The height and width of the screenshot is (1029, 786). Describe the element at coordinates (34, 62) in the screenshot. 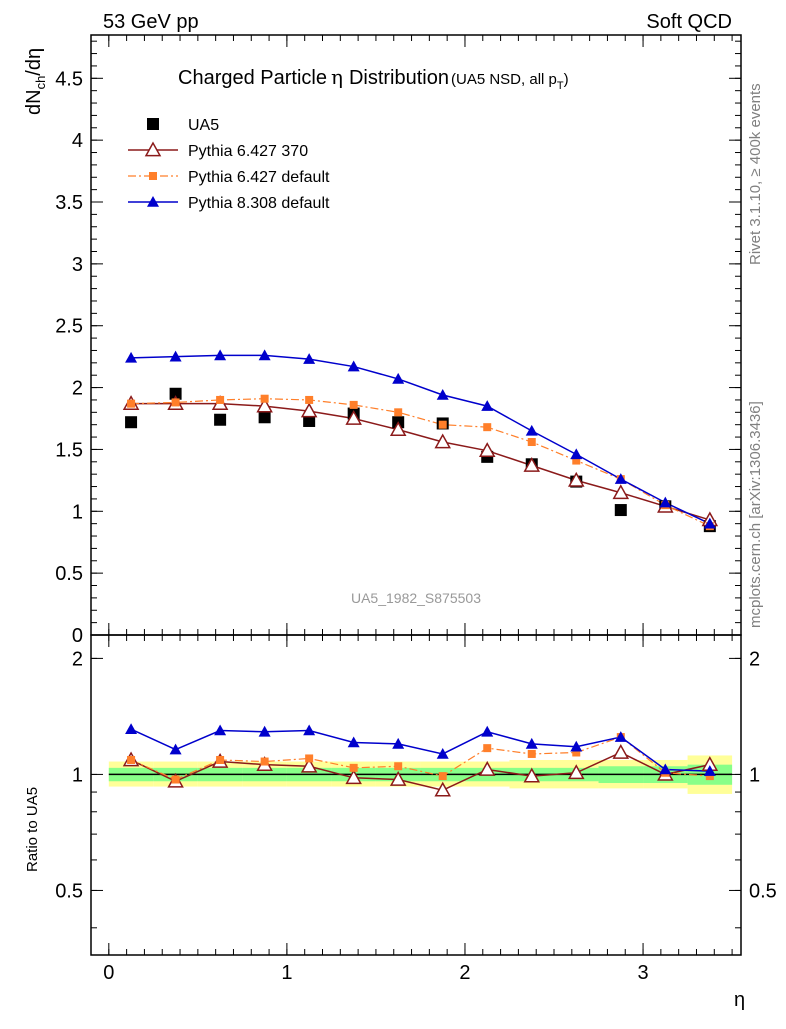

I see `ylabel-tail: /dη` at that location.